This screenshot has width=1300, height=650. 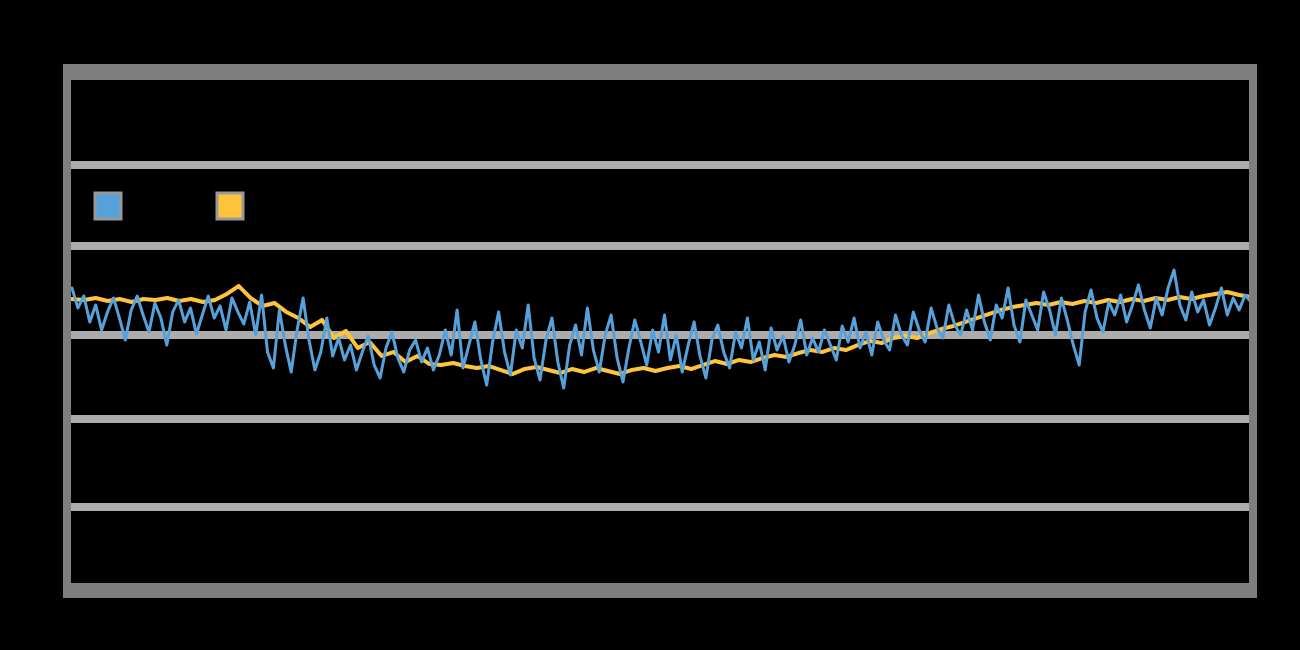 I want to click on series-yellow-line, so click(x=661, y=330).